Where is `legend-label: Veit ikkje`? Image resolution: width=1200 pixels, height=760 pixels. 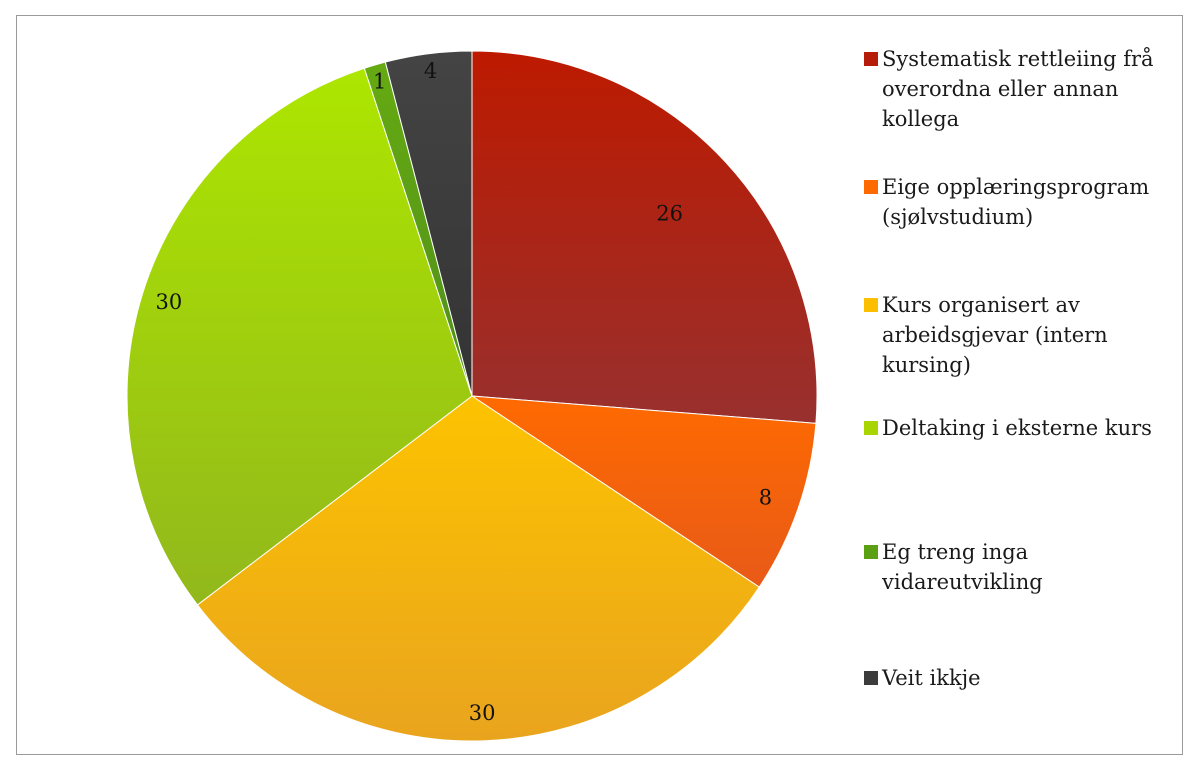
legend-label: Veit ikkje is located at coordinates (931, 678).